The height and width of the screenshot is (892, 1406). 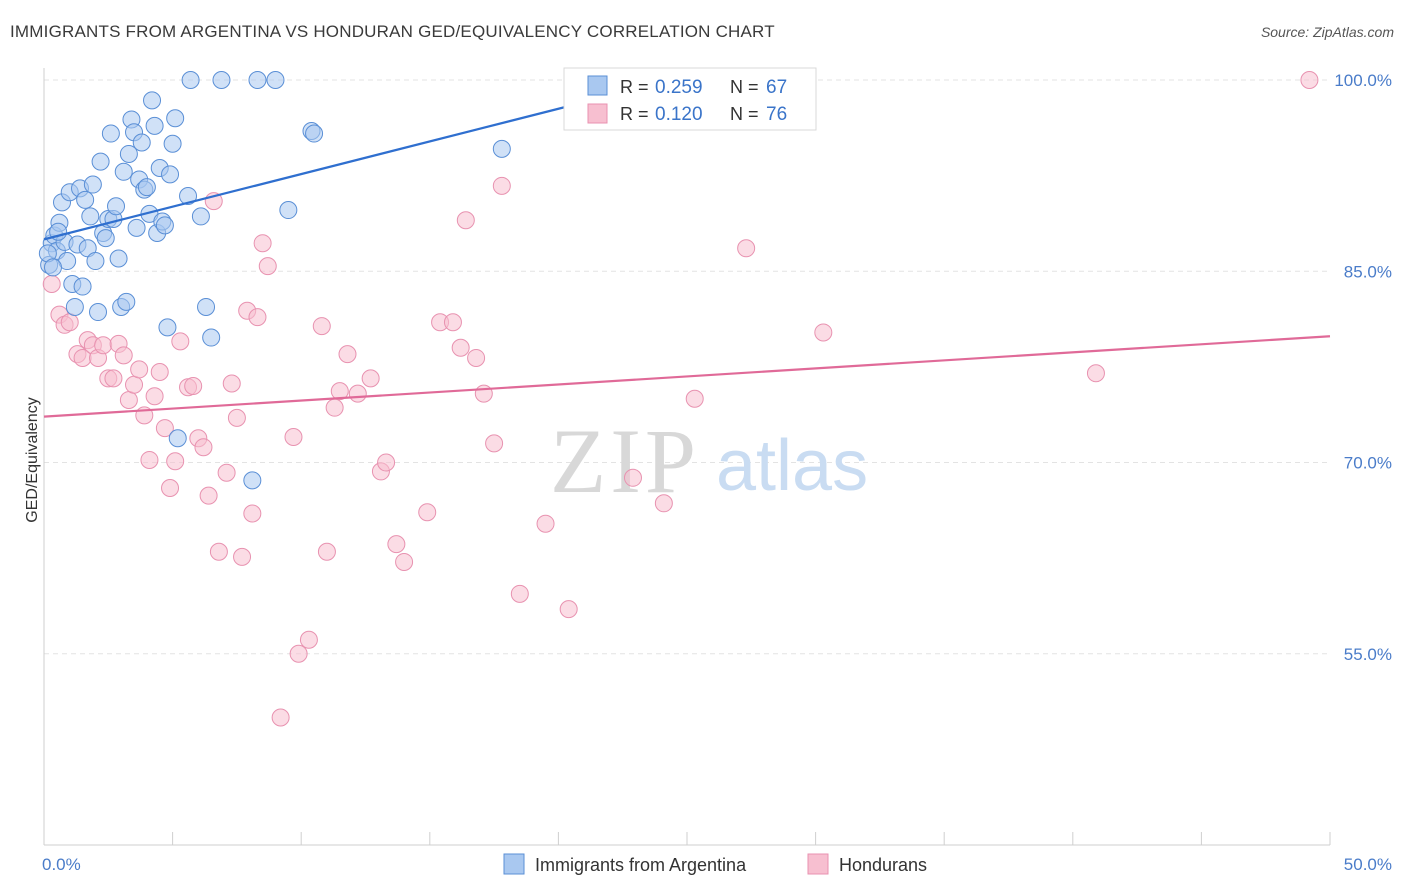 What do you see at coordinates (634, 87) in the screenshot?
I see `legend-r-label-1: R =` at bounding box center [634, 87].